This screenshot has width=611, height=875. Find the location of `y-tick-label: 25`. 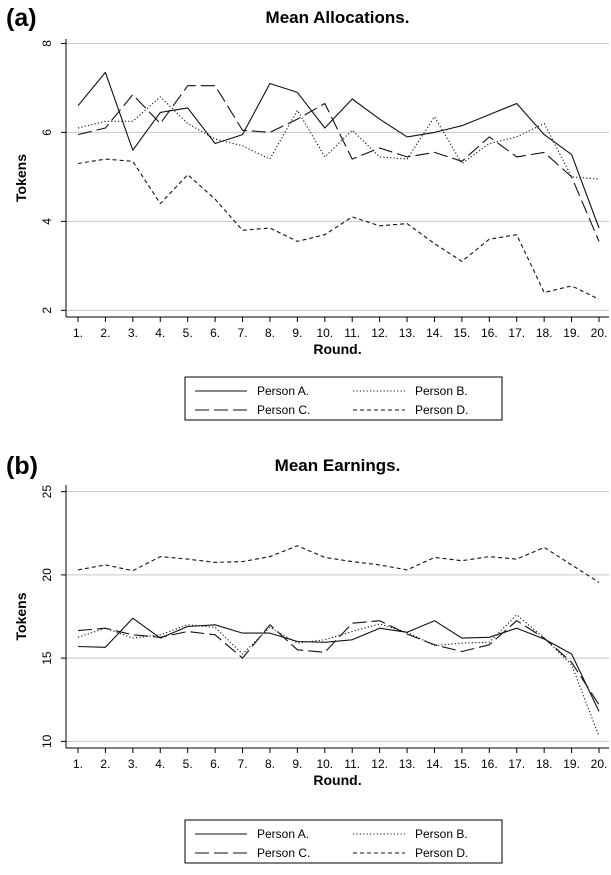

y-tick-label: 25 is located at coordinates (47, 492).